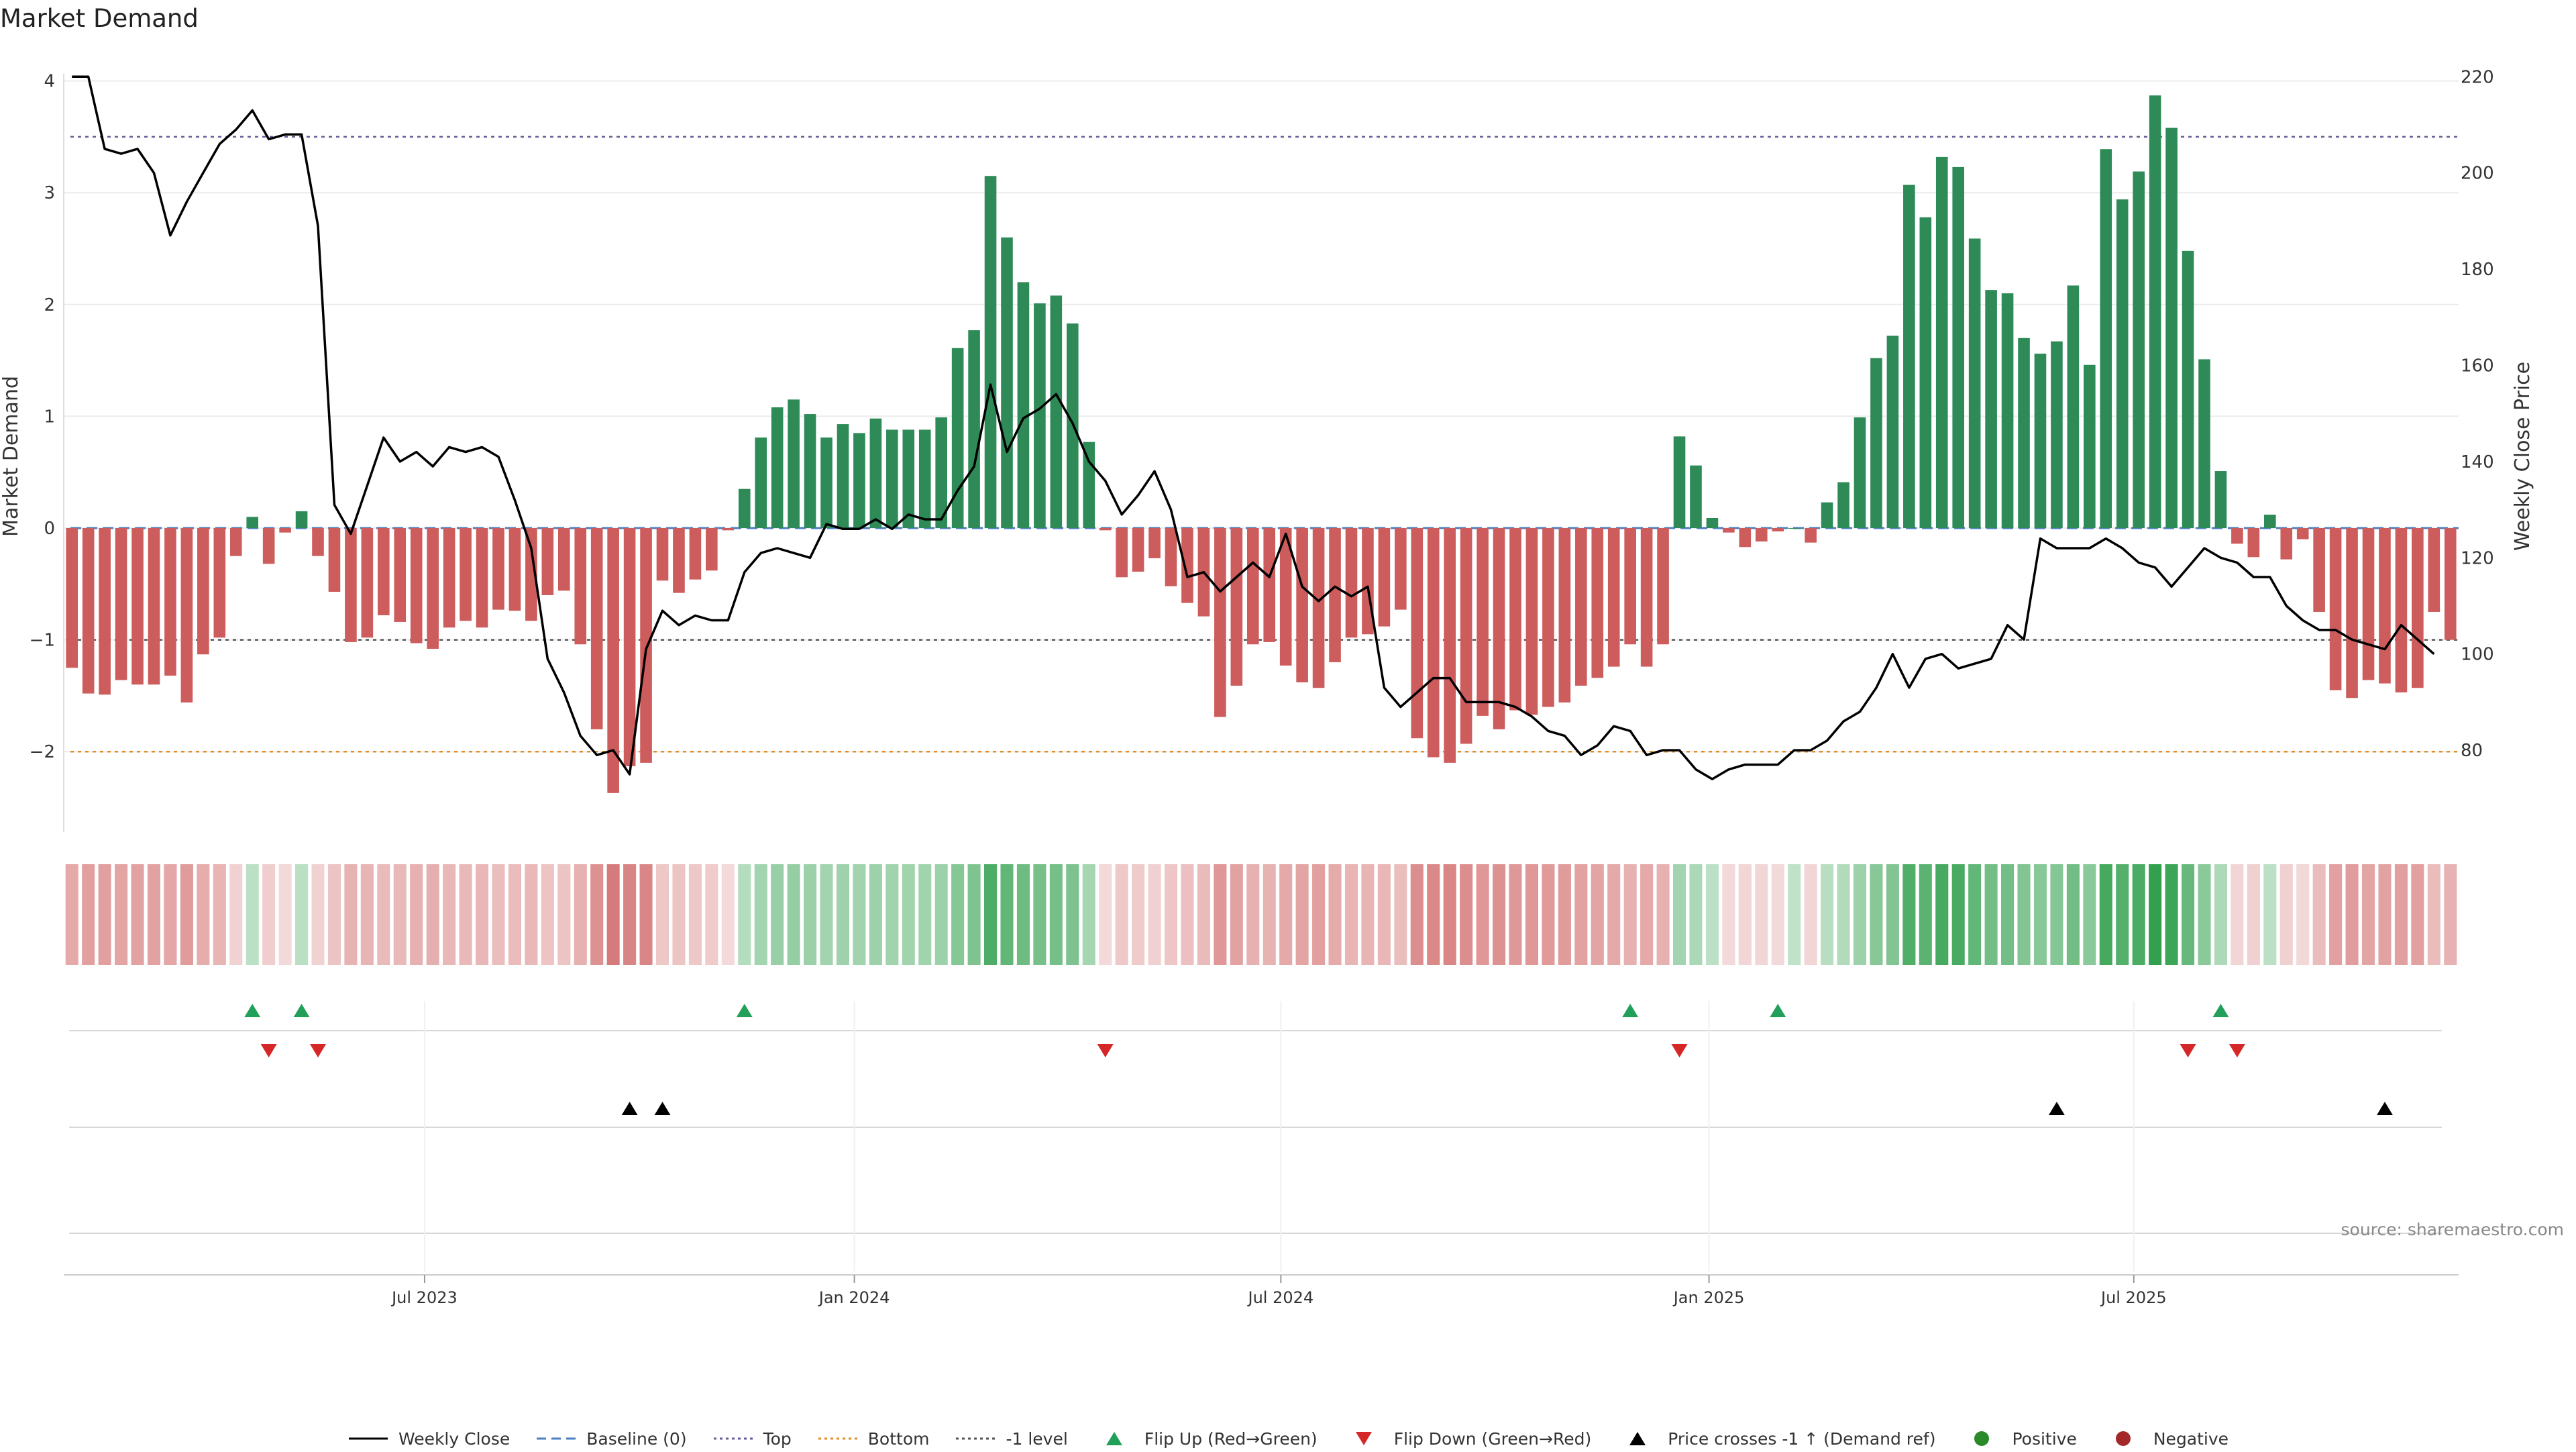 This screenshot has height=1452, width=2576. I want to click on legend-symbol-dashed-line, so click(556, 1438).